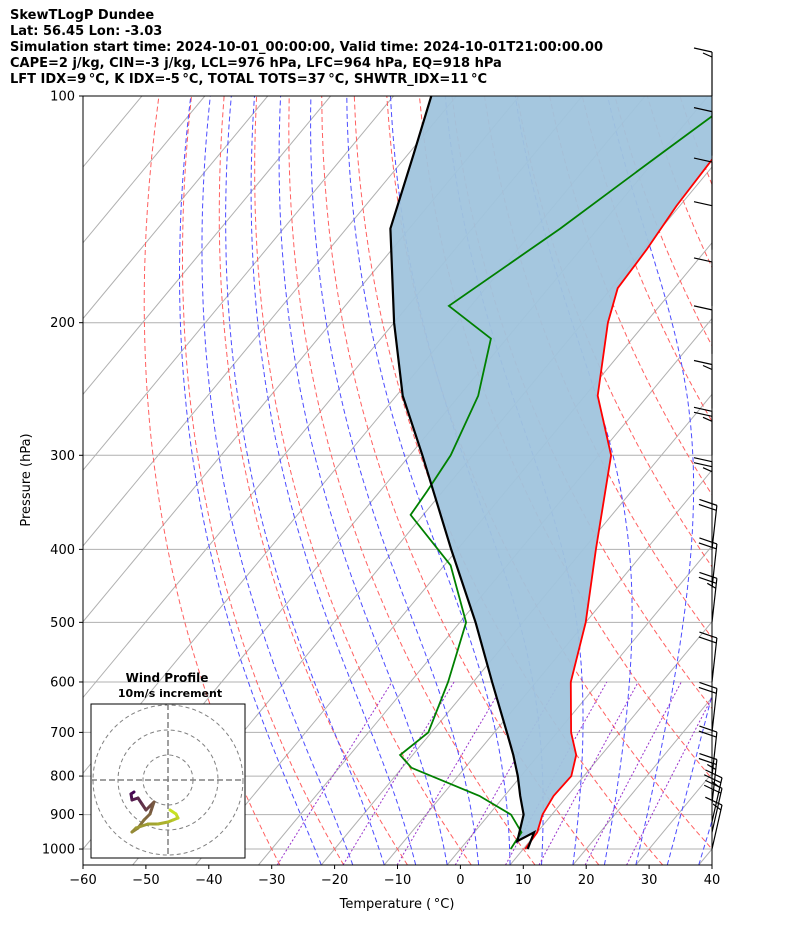  I want to click on x-tick-label: 20, so click(586, 880).